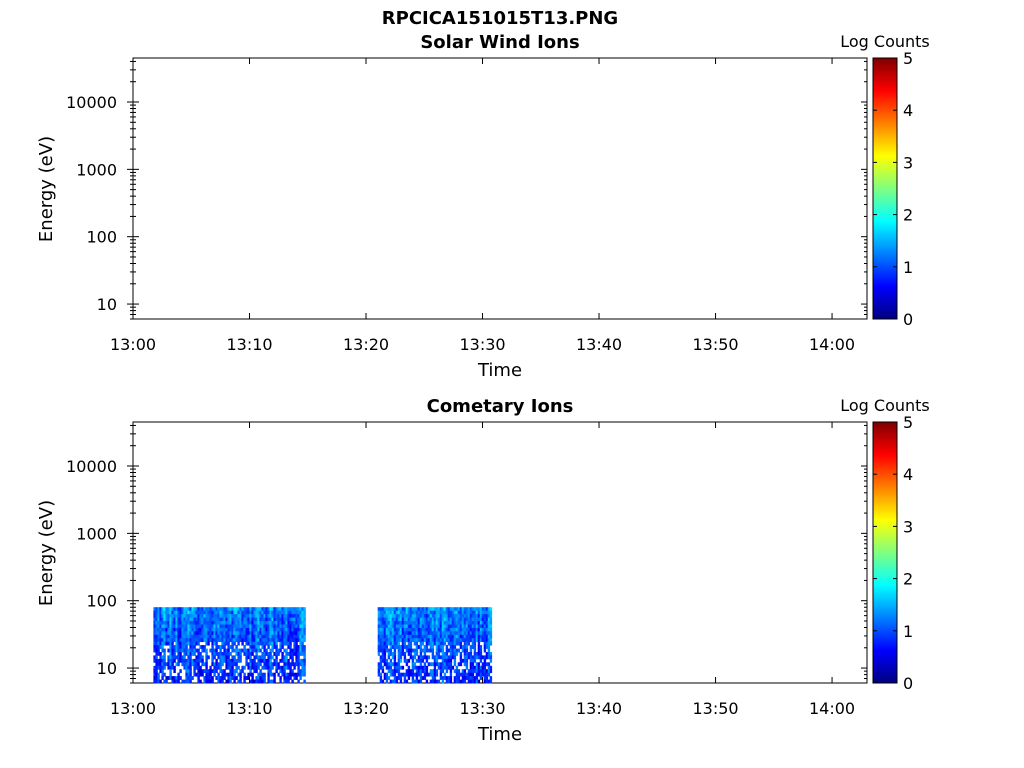 Image resolution: width=1024 pixels, height=768 pixels. What do you see at coordinates (323, 645) in the screenshot?
I see `heatmap-layer` at bounding box center [323, 645].